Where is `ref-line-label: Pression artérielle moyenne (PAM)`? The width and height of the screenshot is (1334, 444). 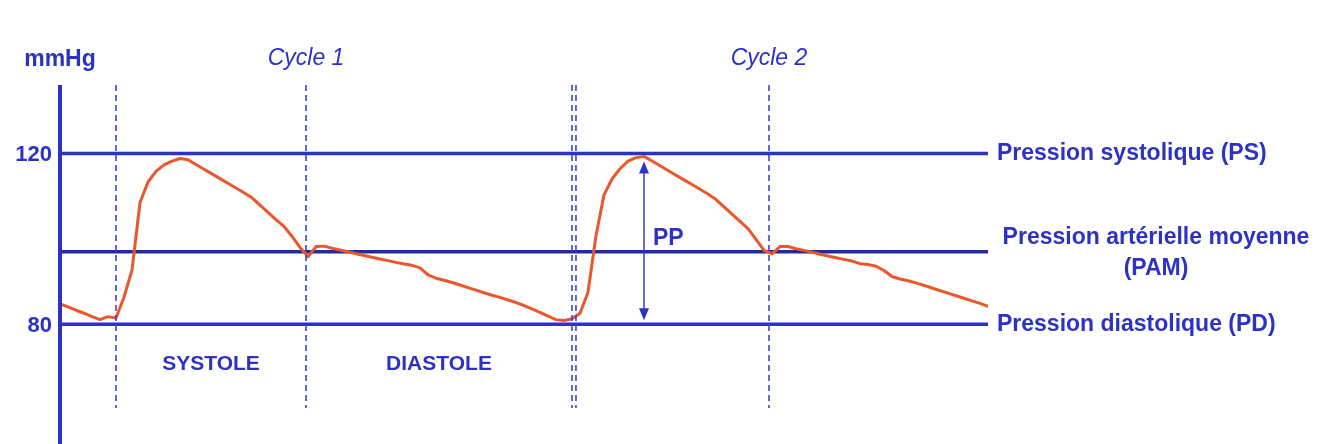 ref-line-label: Pression artérielle moyenne (PAM) is located at coordinates (1156, 251).